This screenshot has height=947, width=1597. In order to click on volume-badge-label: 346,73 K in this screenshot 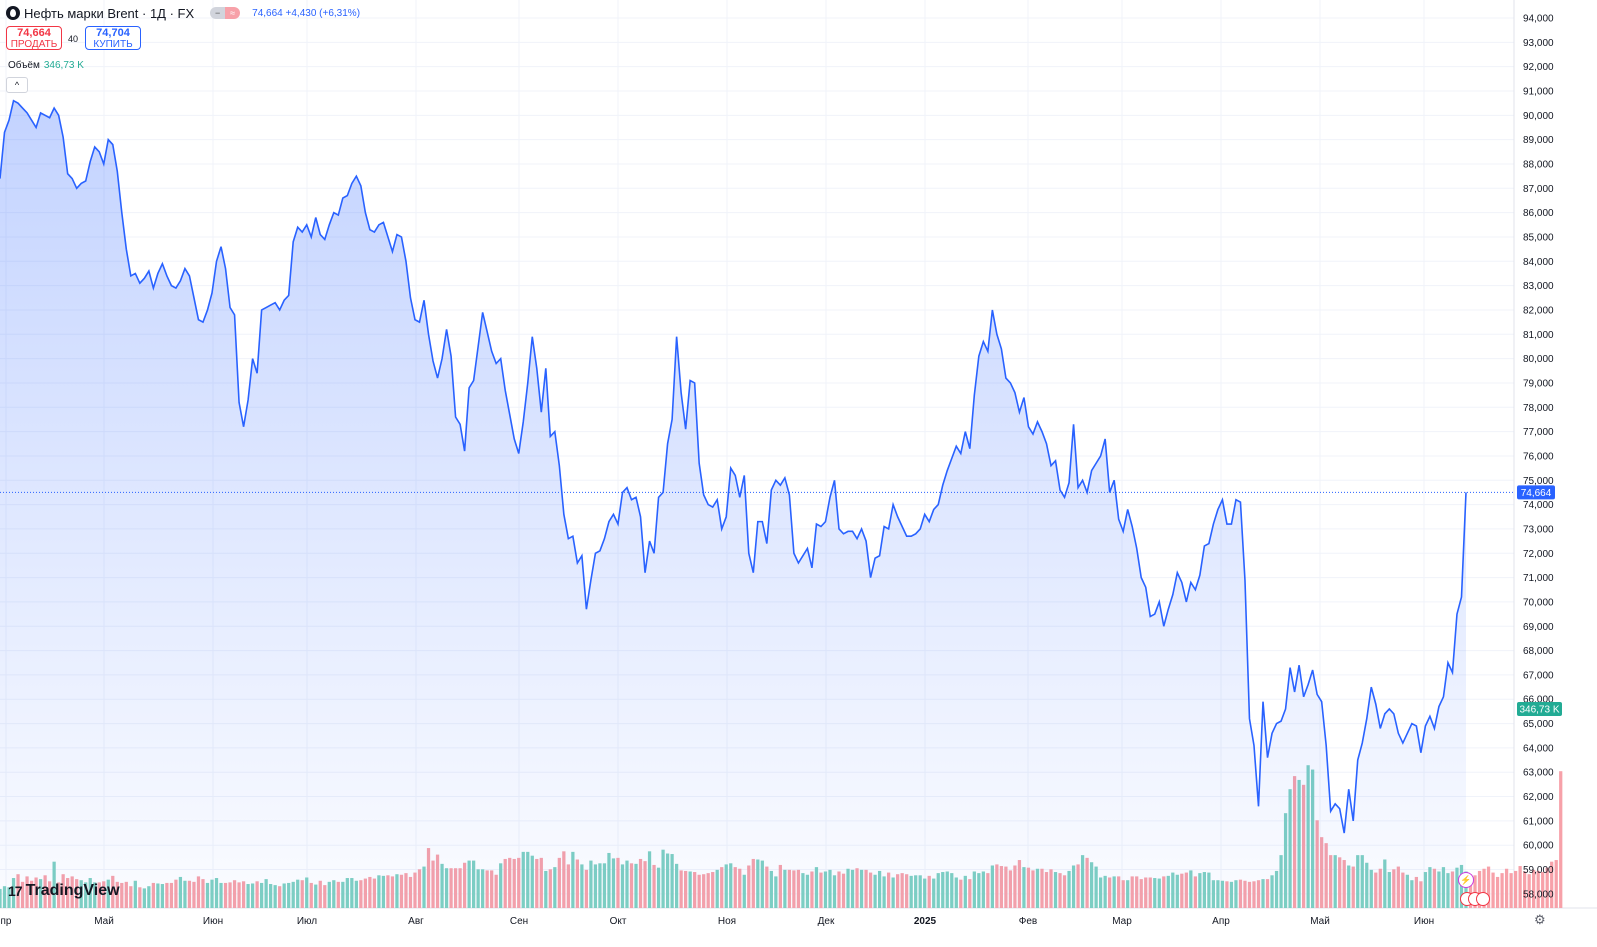, I will do `click(1539, 710)`.